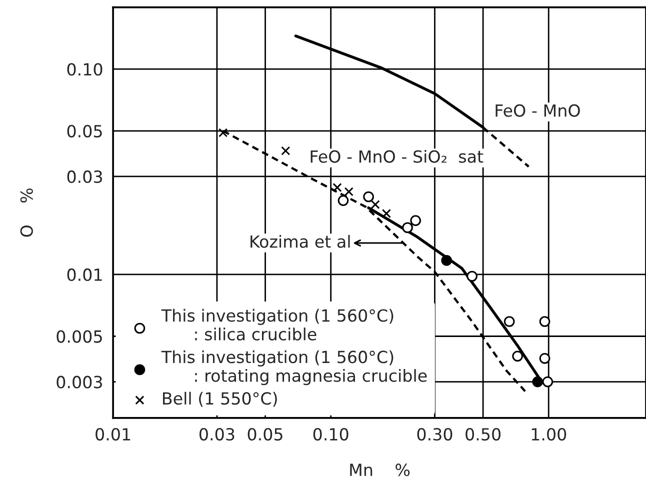  I want to click on annotation: FeO - MnO - SiO₂ sat, so click(397, 156).